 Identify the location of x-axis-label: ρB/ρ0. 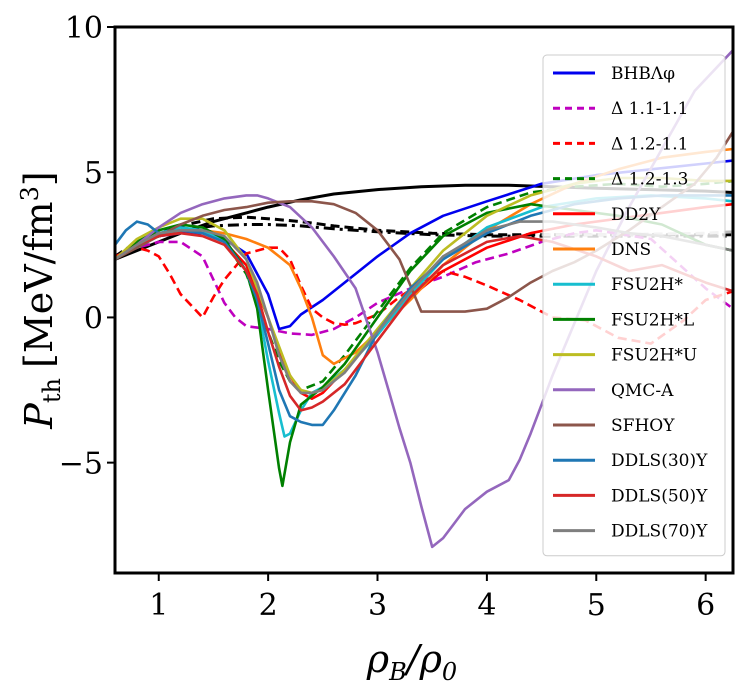
(411, 661).